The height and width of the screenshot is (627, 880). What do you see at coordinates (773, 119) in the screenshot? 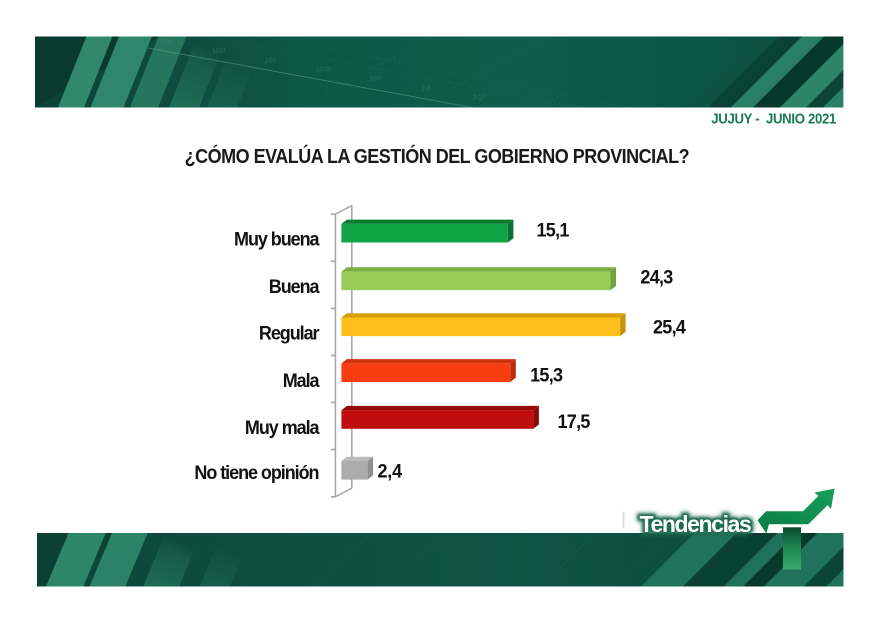
I see `svg-text: JUJUY - JUNIO 2021` at bounding box center [773, 119].